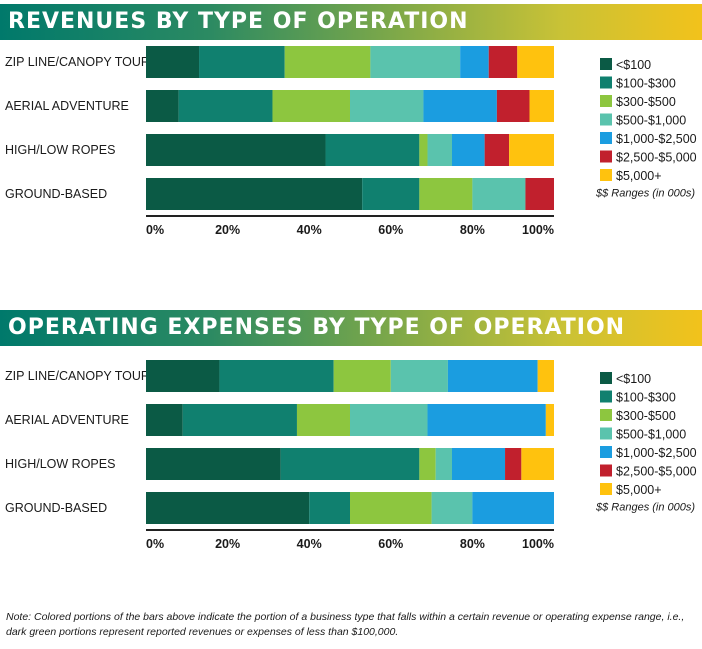  I want to click on expenses-title-banner: OPERATING EXPENSES BY TYPE OF OPERATION, so click(351, 328).